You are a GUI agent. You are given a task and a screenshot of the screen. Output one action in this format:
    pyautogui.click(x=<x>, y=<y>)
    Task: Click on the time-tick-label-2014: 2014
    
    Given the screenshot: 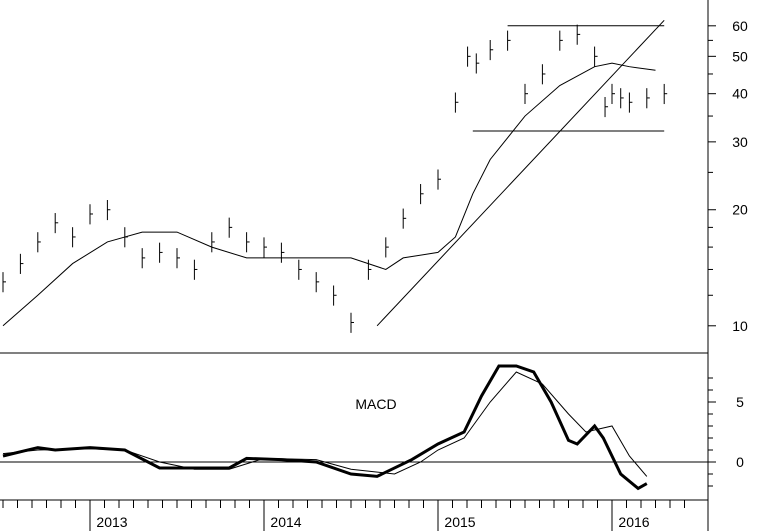 What is the action you would take?
    pyautogui.click(x=285, y=522)
    